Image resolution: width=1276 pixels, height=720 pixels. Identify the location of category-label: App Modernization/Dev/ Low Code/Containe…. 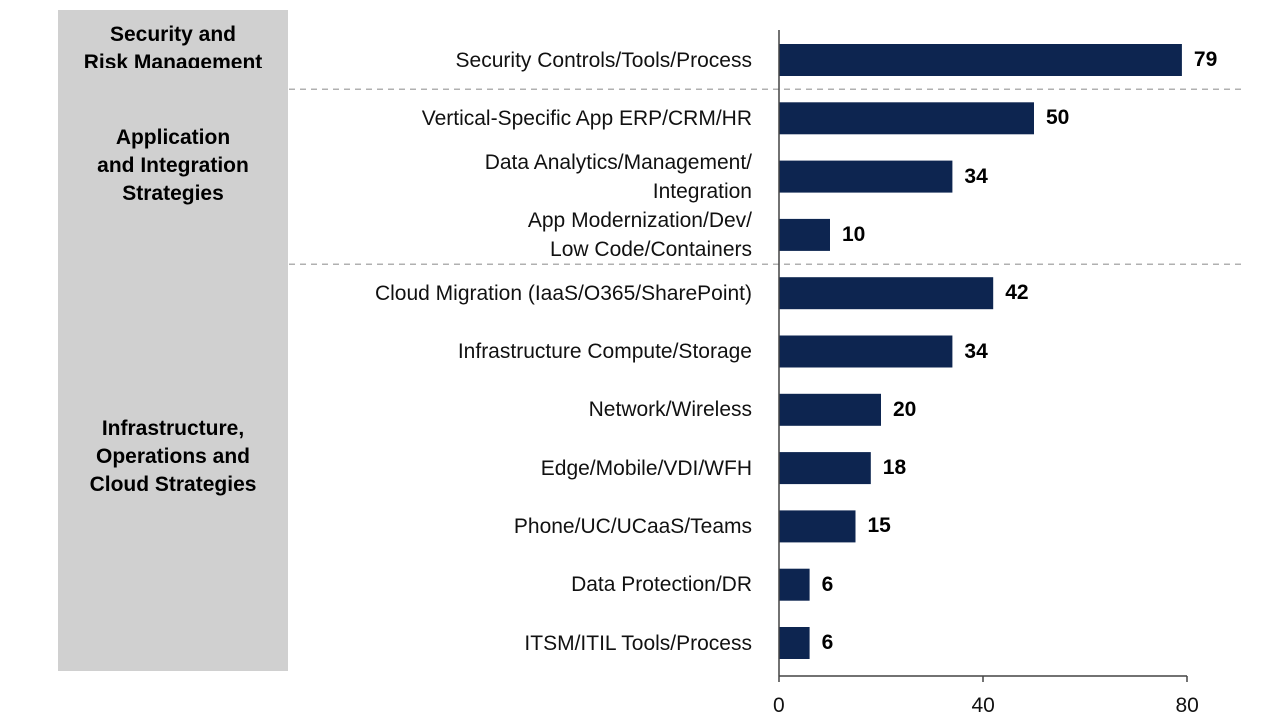
(639, 234).